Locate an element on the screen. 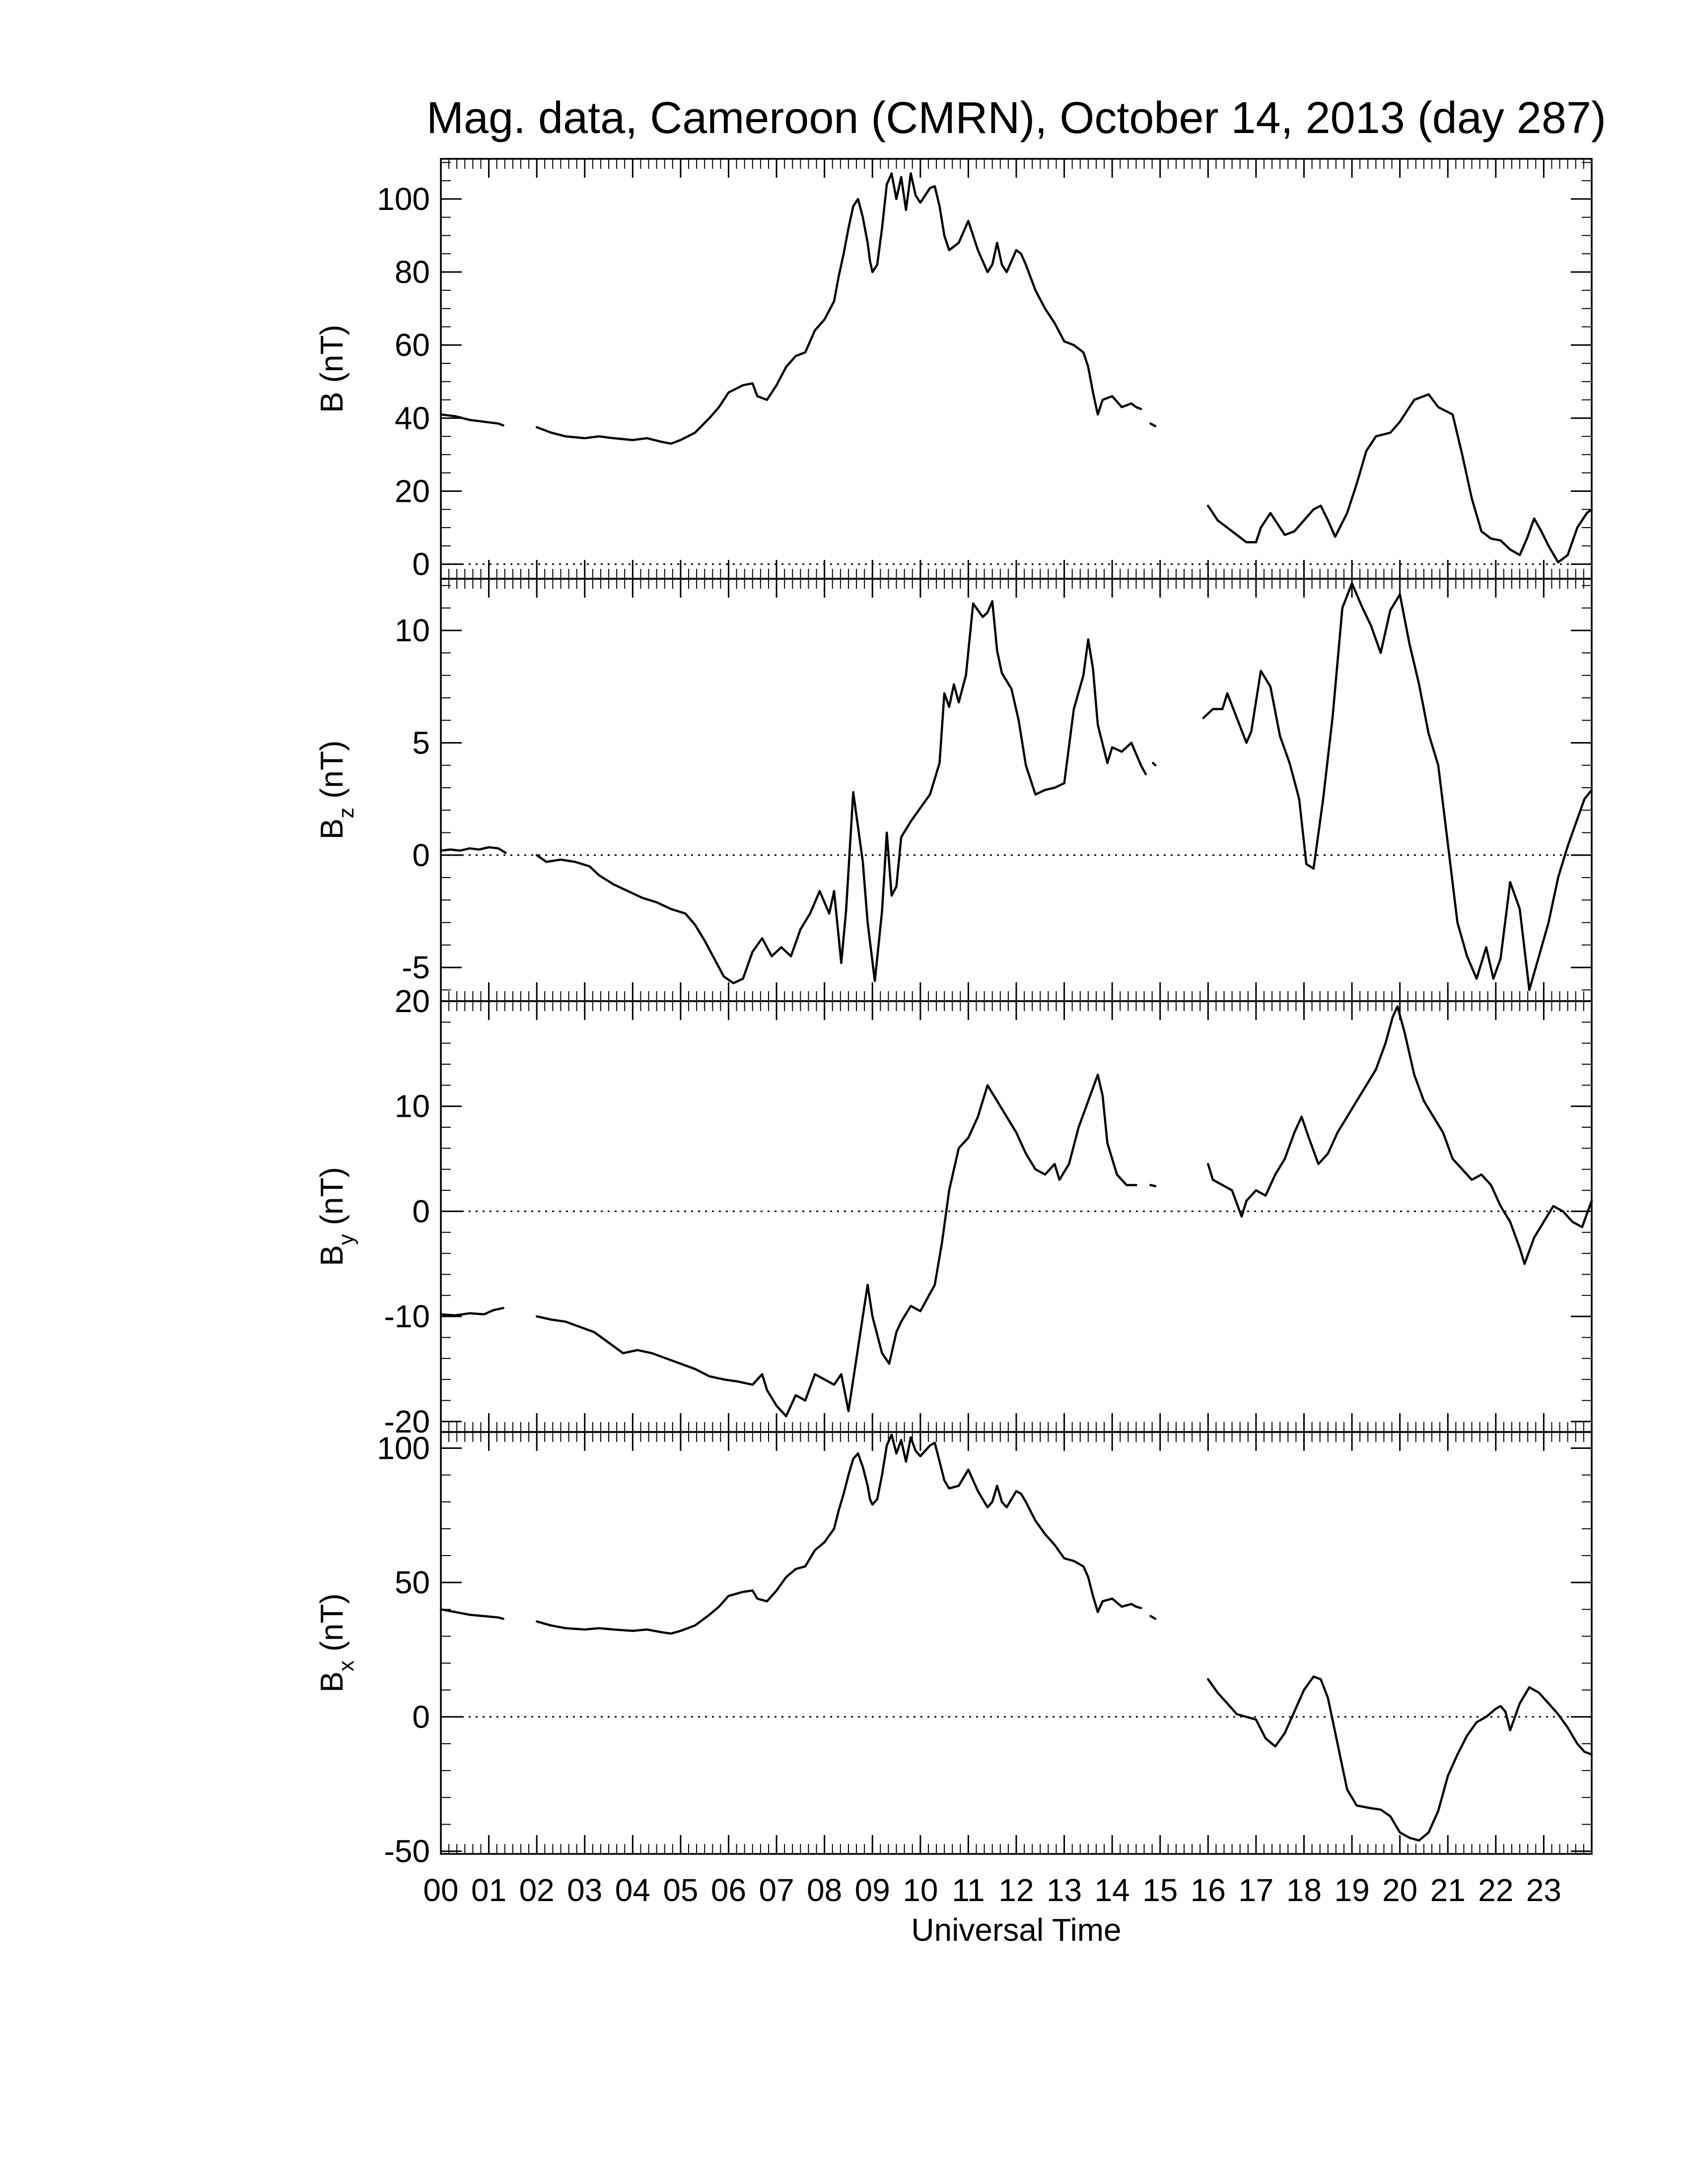 The height and width of the screenshot is (2184, 1688). x-tick-label: 18 is located at coordinates (1304, 1890).